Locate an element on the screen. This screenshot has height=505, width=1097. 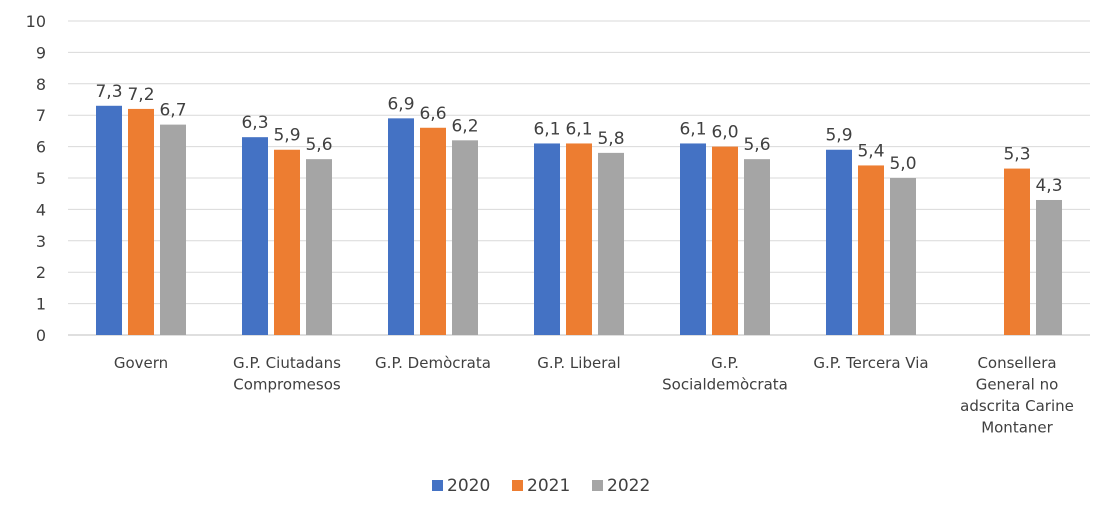
category-label: G.P. Demòcrata is located at coordinates (433, 363).